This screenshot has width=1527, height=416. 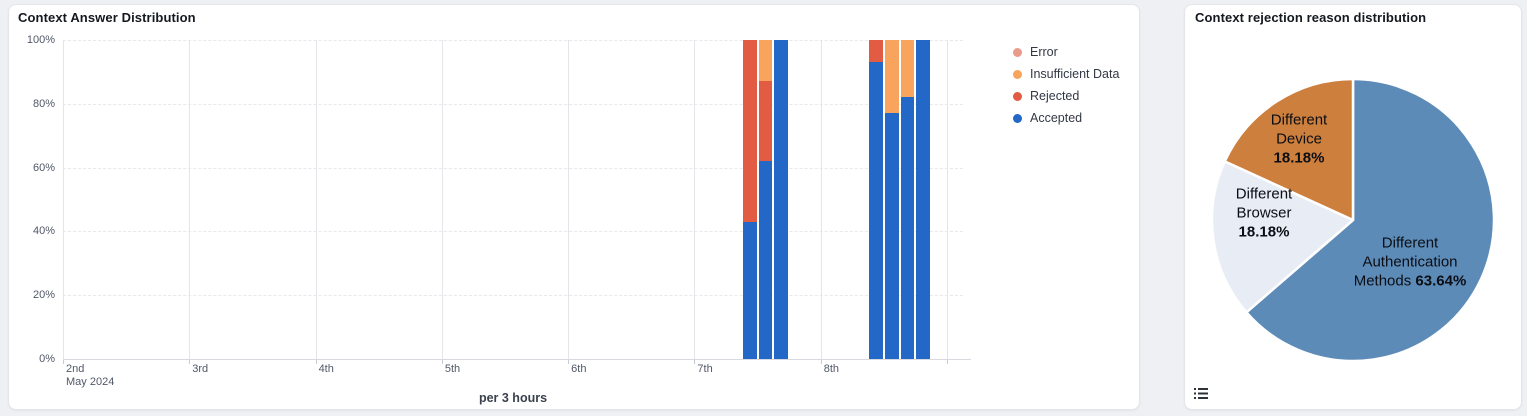 I want to click on x-axis-line, so click(x=517, y=359).